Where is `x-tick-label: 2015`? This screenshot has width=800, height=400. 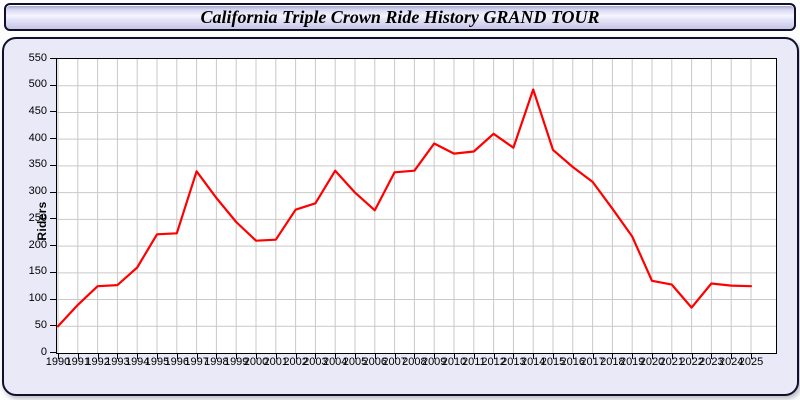
x-tick-label: 2015 is located at coordinates (553, 362).